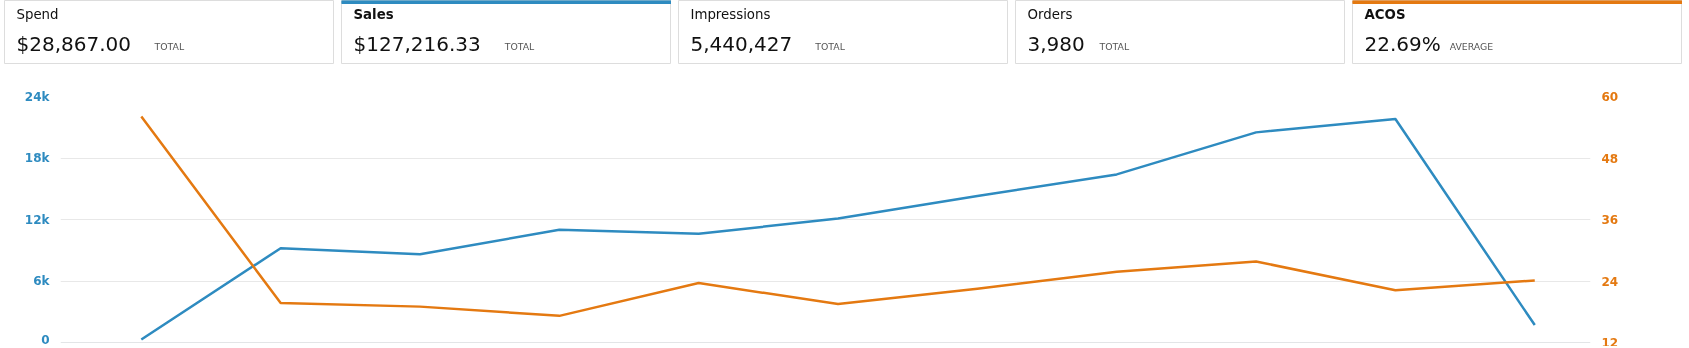  I want to click on y2-tick-label: 12, so click(1610, 341).